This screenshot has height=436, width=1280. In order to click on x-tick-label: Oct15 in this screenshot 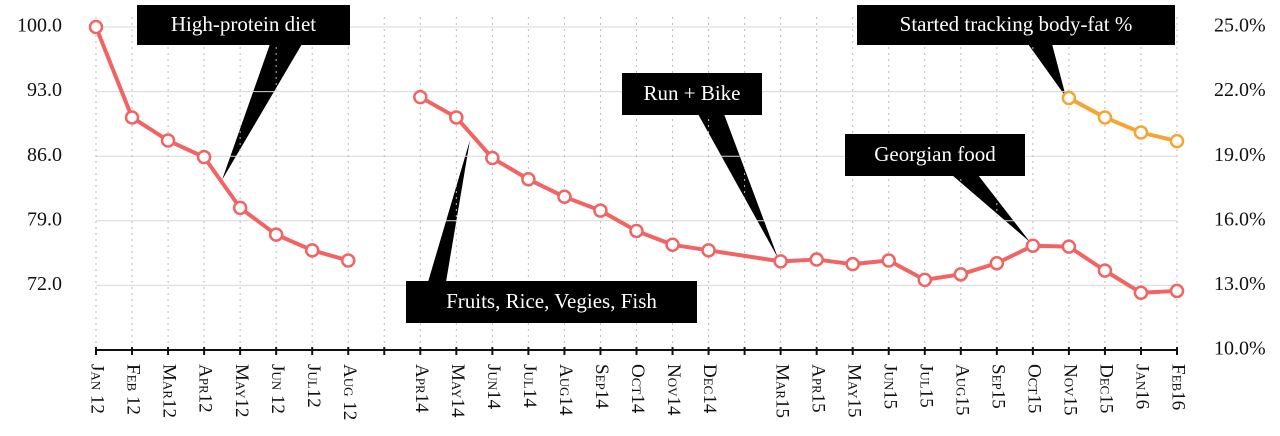, I will do `click(1034, 388)`.